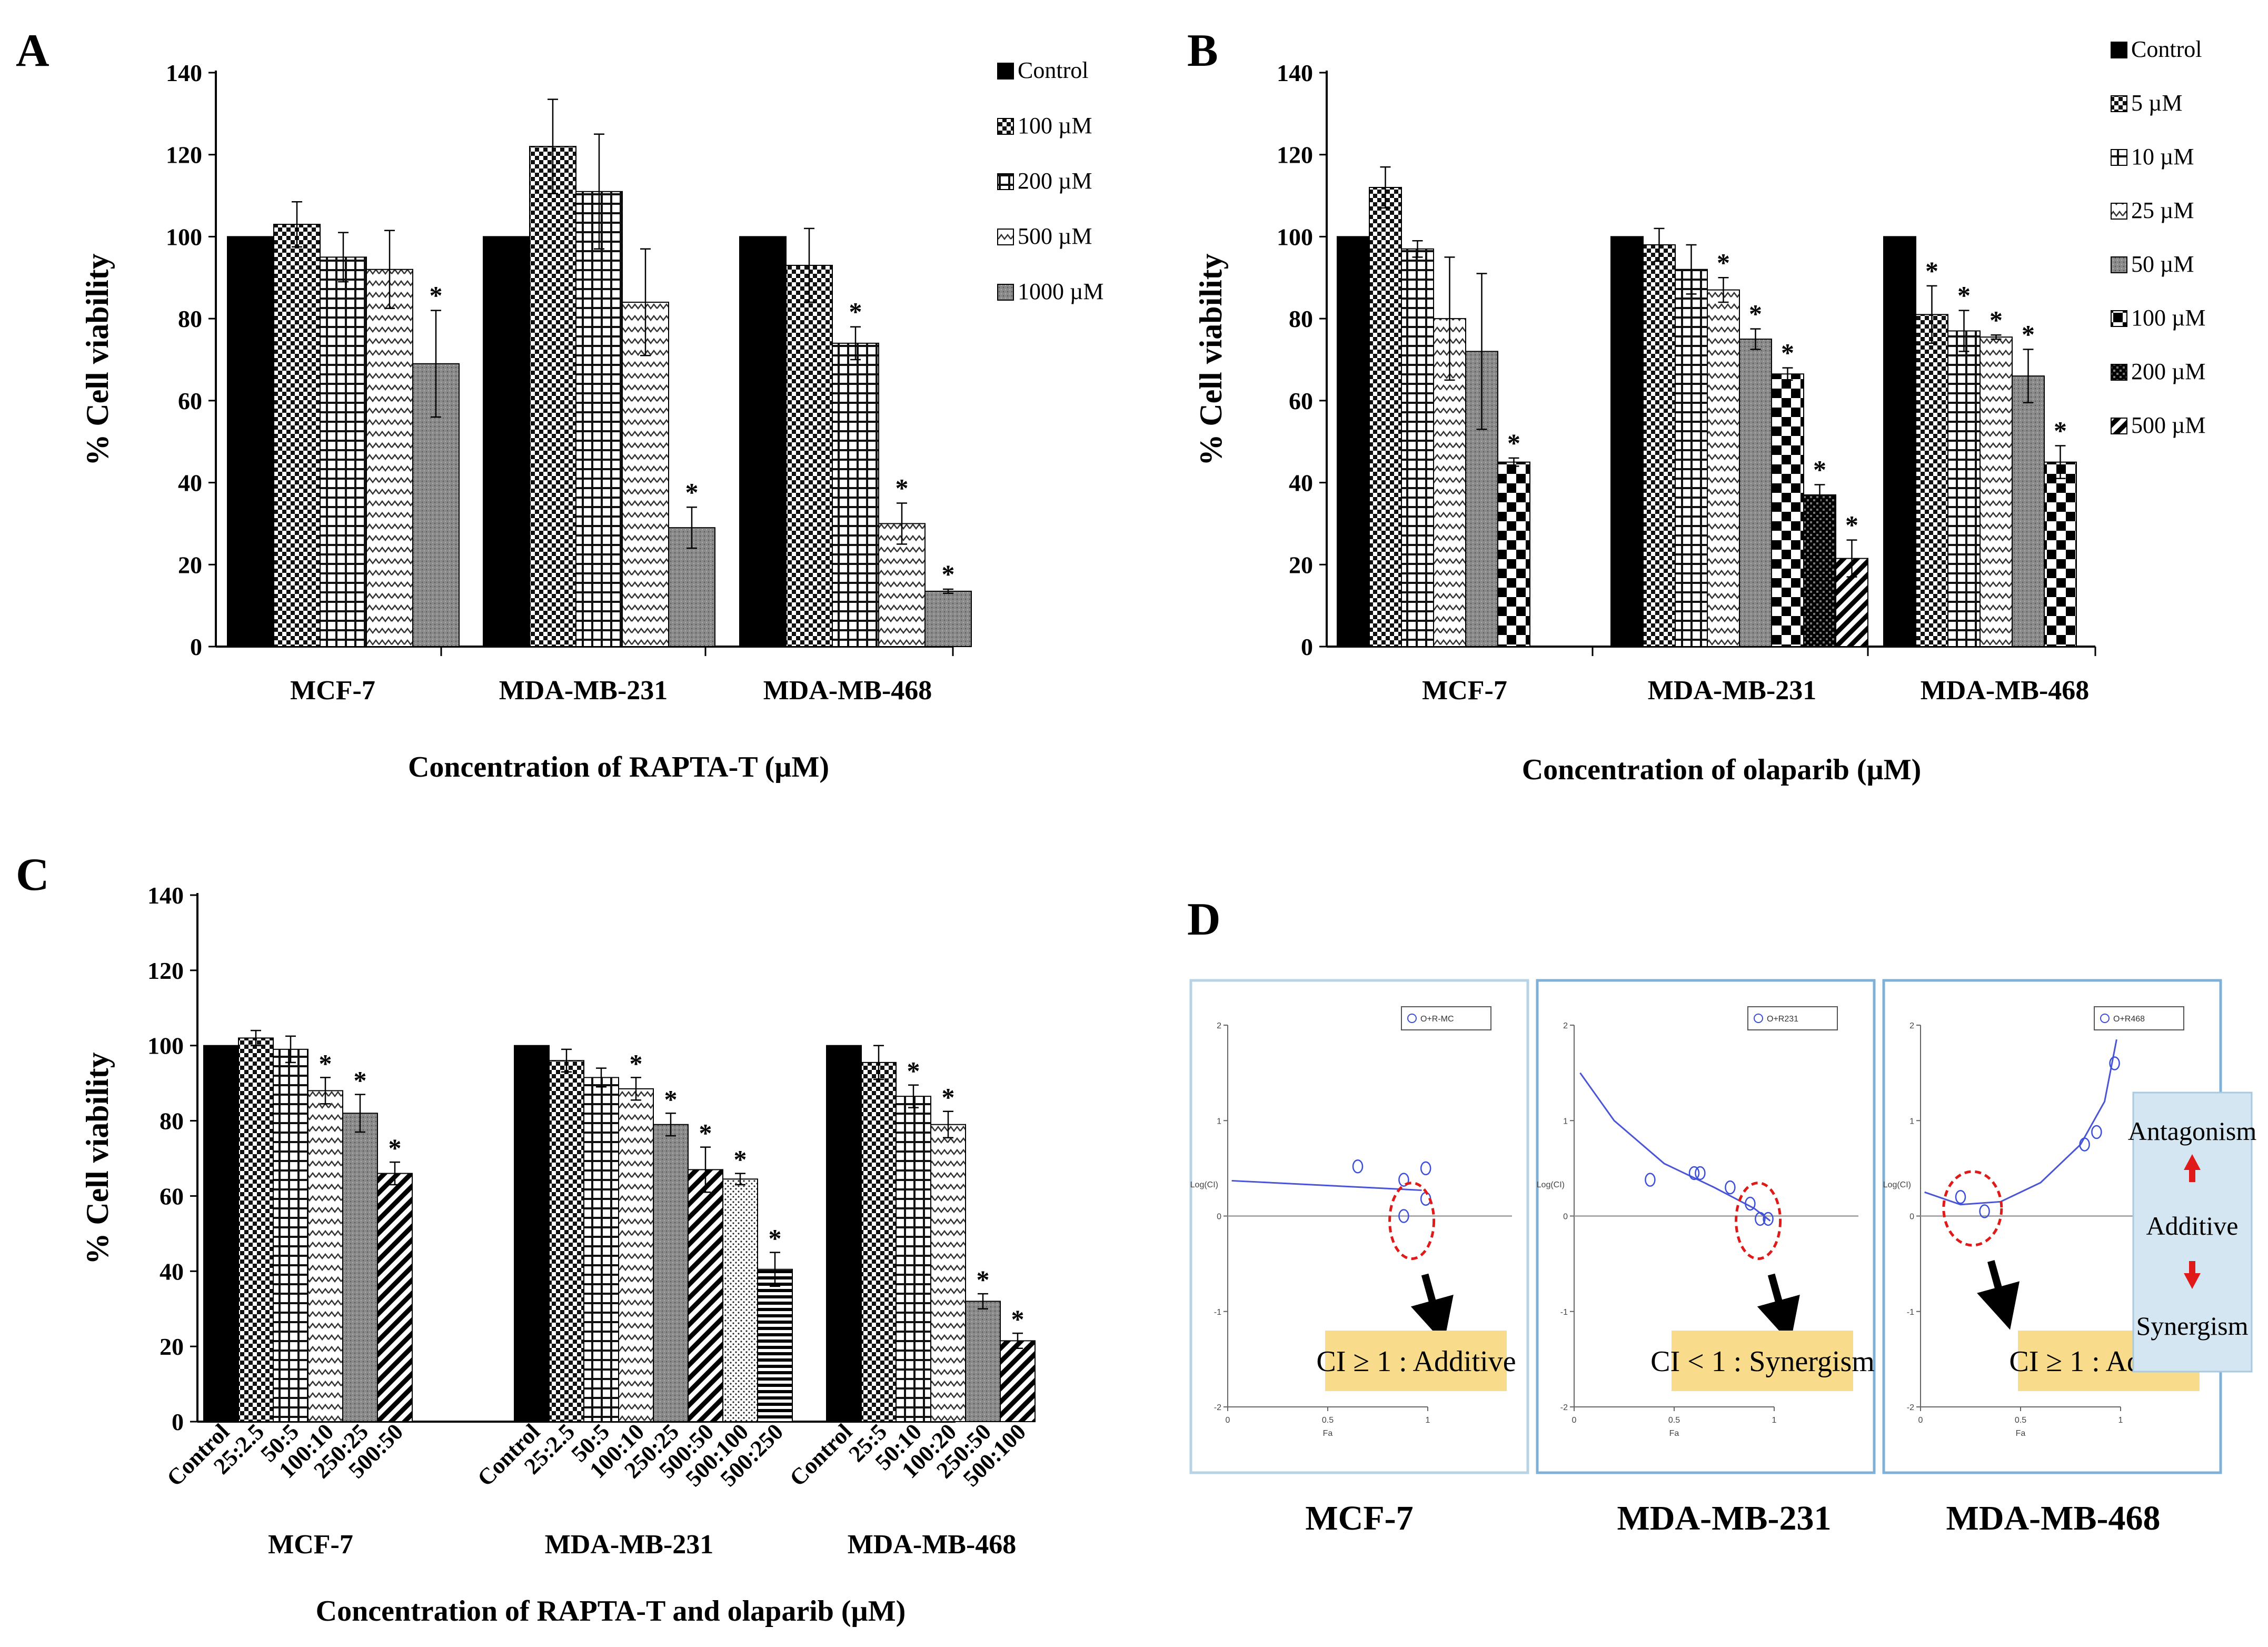 The height and width of the screenshot is (1647, 2268). What do you see at coordinates (1996, 491) in the screenshot?
I see `bar-mda-mb-468-25-m` at bounding box center [1996, 491].